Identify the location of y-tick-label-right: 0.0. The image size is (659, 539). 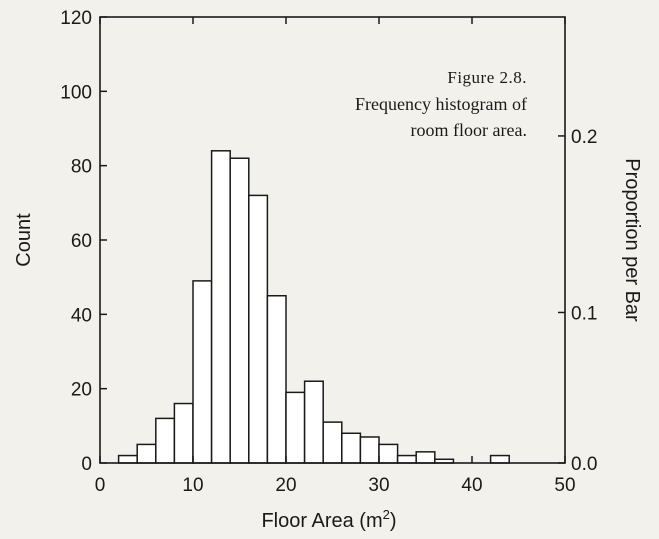
(584, 464).